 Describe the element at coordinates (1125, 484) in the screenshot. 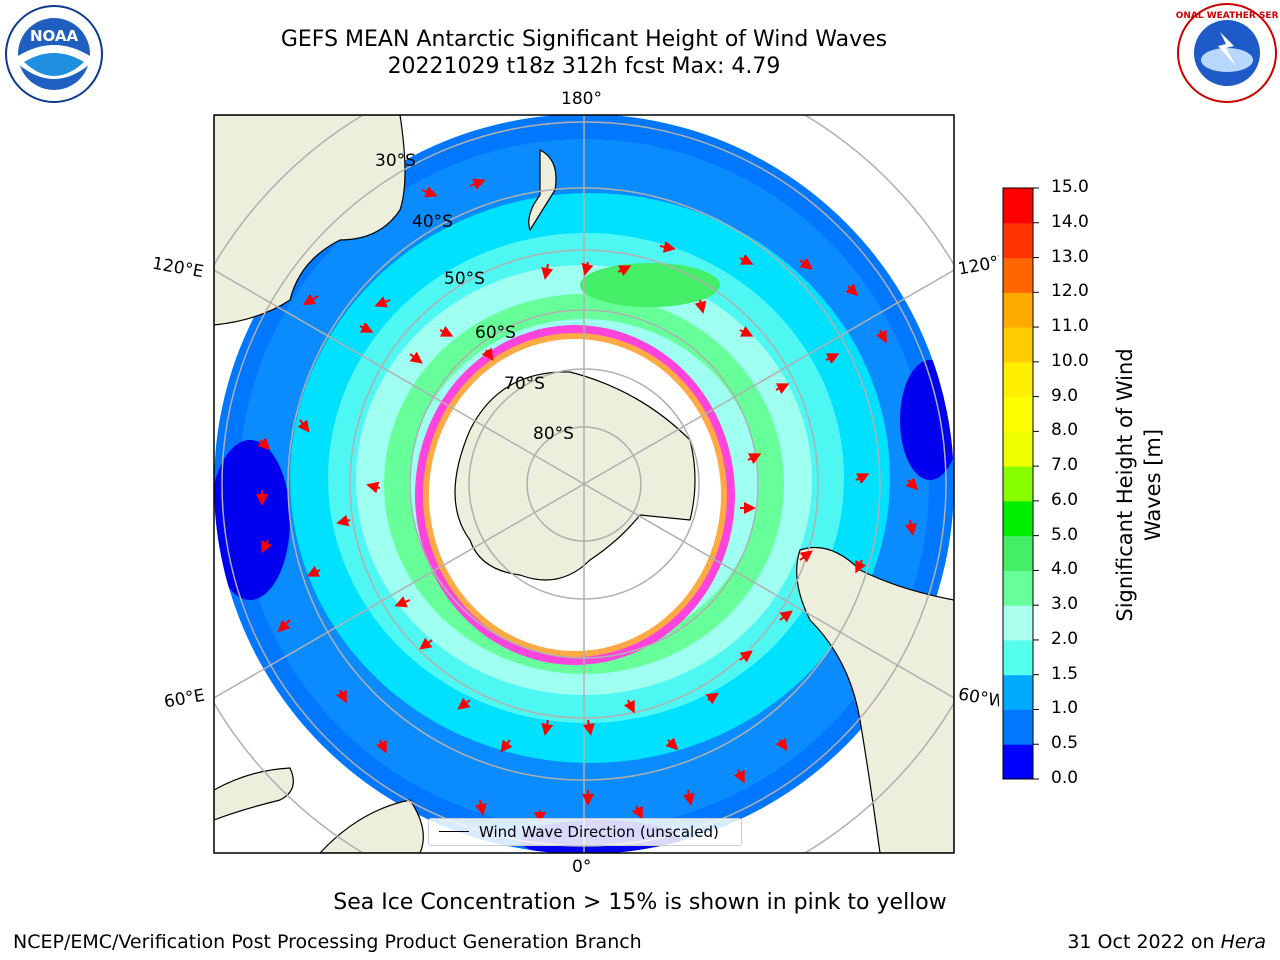

I see `colorbar-label-line1: Significant Height of Wind` at that location.